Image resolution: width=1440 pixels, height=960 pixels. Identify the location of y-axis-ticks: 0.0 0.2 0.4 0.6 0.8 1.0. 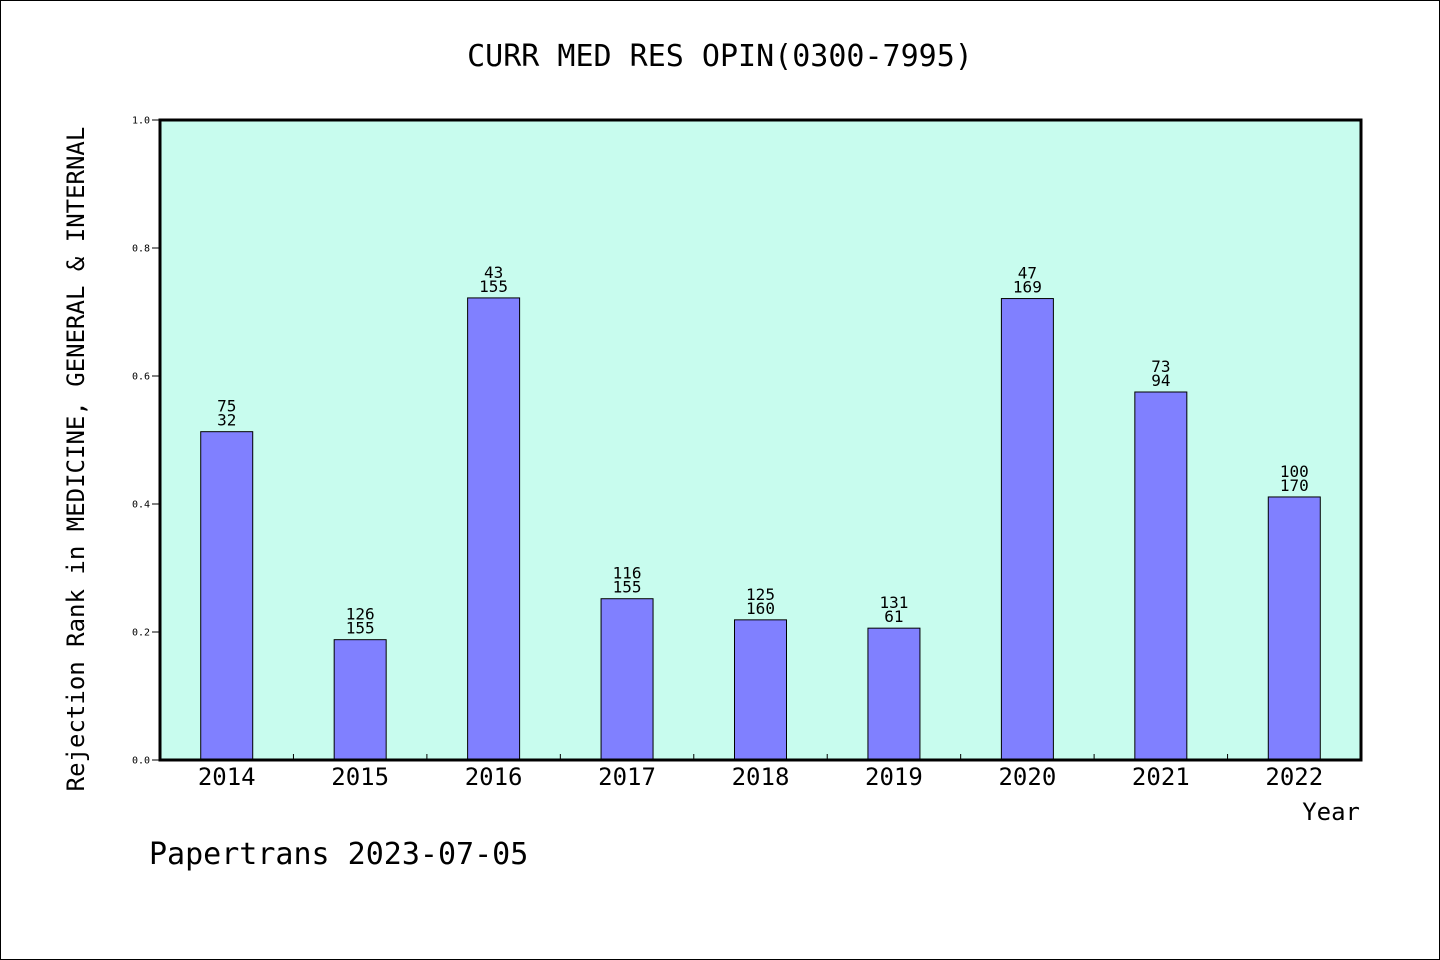
(146, 441).